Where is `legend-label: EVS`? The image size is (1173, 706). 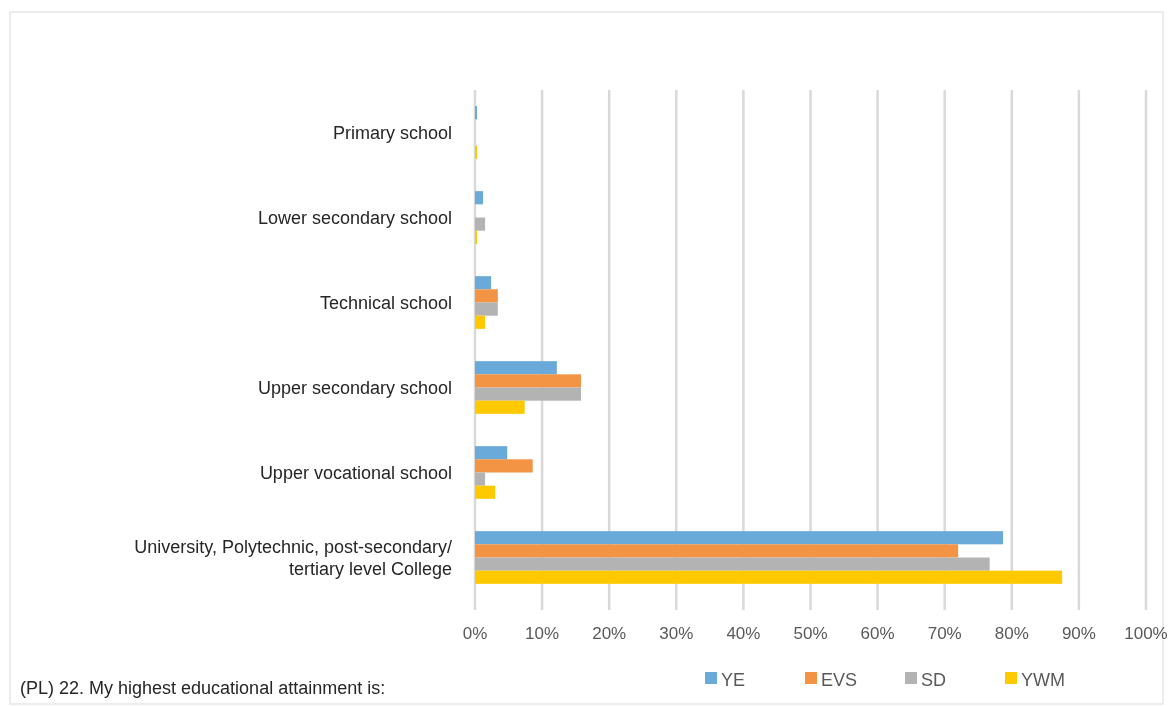 legend-label: EVS is located at coordinates (839, 680).